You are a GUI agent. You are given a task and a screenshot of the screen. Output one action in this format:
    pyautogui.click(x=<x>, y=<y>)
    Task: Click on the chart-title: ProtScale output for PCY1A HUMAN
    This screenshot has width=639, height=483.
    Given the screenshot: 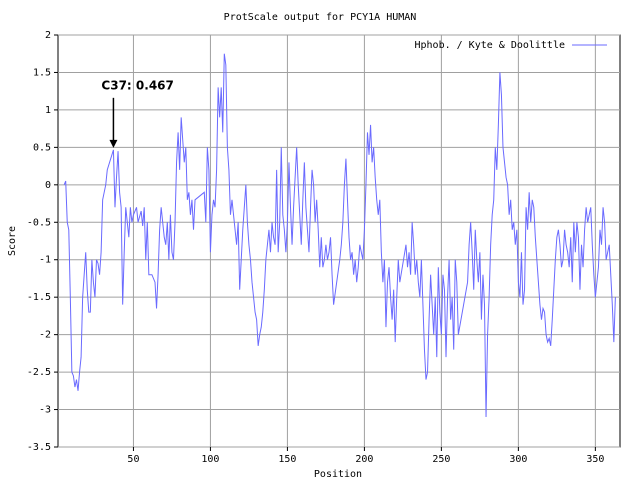 What is the action you would take?
    pyautogui.click(x=320, y=17)
    